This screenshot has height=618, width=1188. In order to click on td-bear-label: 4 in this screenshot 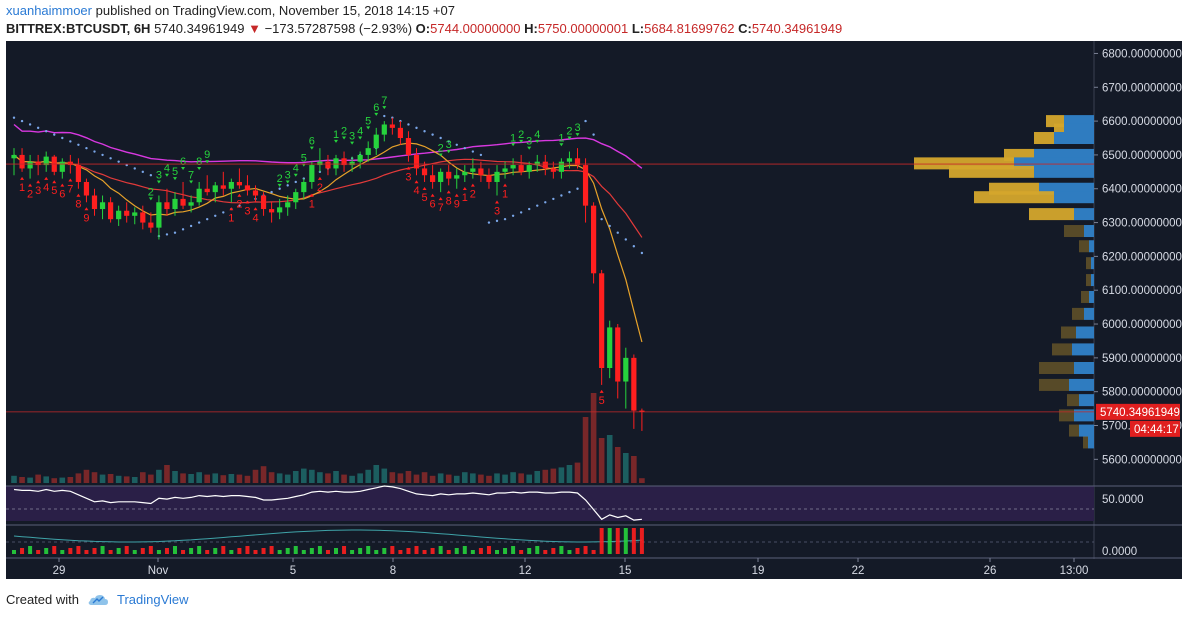, I will do `click(255, 218)`.